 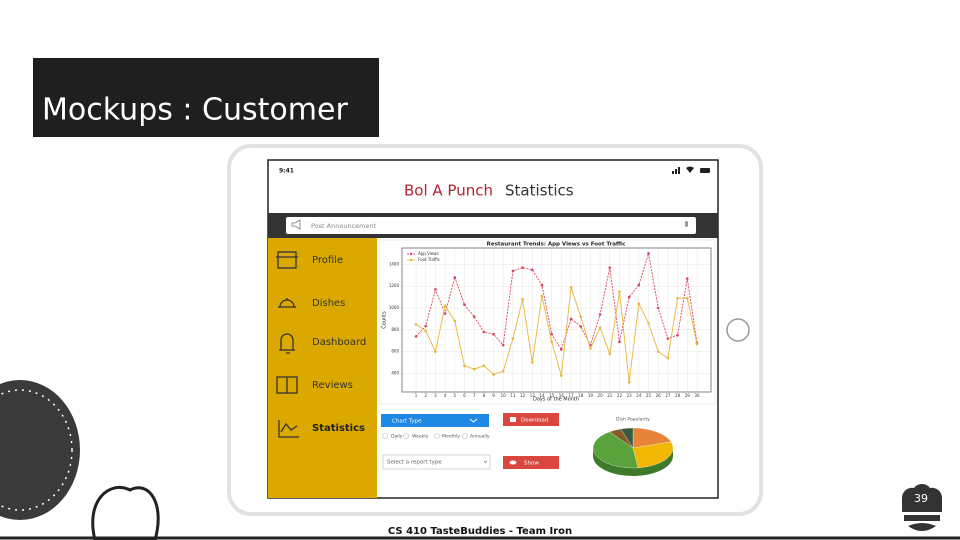 I want to click on x-tick-label: 24, so click(x=639, y=395).